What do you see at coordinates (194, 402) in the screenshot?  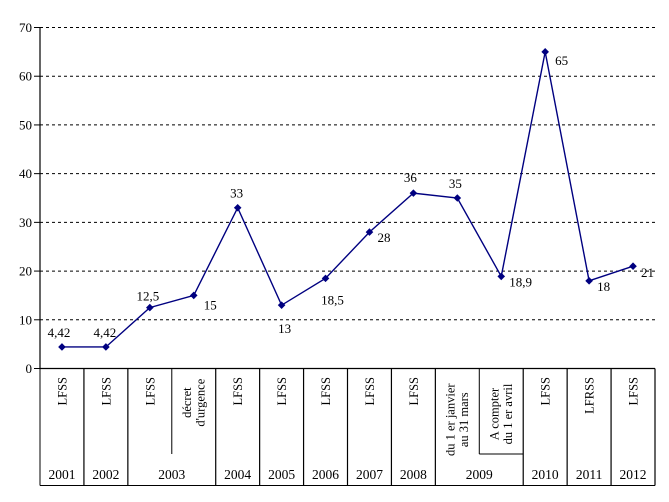 I see `category-label: décretd'urgence` at bounding box center [194, 402].